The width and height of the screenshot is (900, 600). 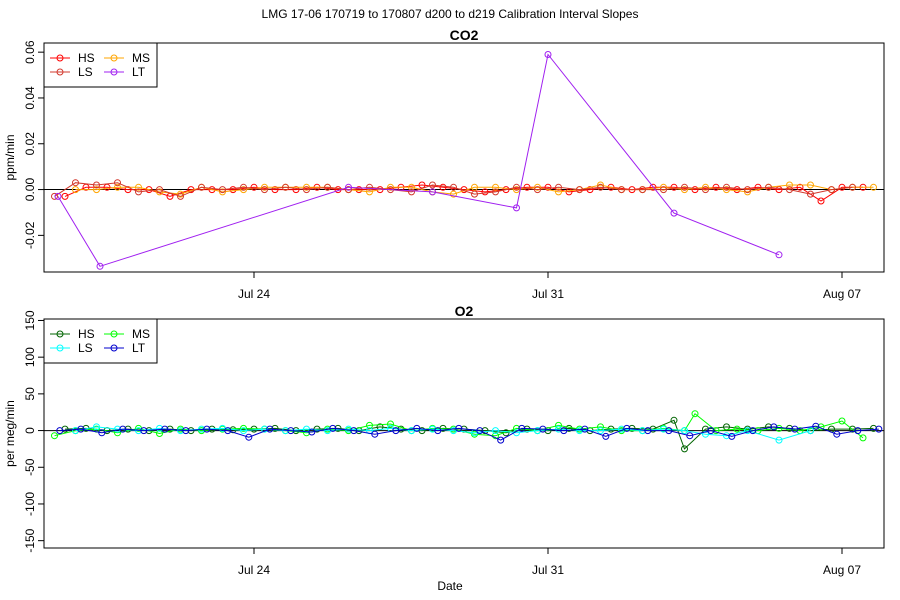 I want to click on o2-legend-item-lt: LT, so click(x=125, y=348).